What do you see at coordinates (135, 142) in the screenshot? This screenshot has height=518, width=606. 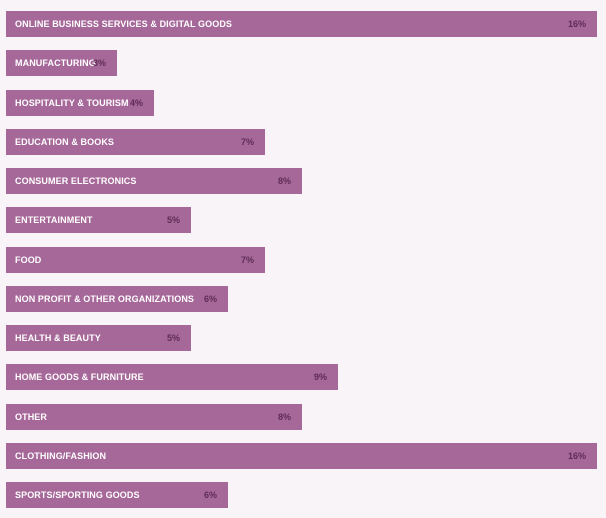 I see `bar: EDUCATION & BOOKS 7%` at bounding box center [135, 142].